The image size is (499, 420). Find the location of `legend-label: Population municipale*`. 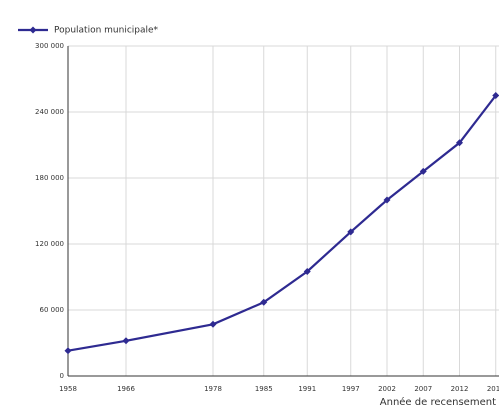

legend-label: Population municipale* is located at coordinates (106, 31).